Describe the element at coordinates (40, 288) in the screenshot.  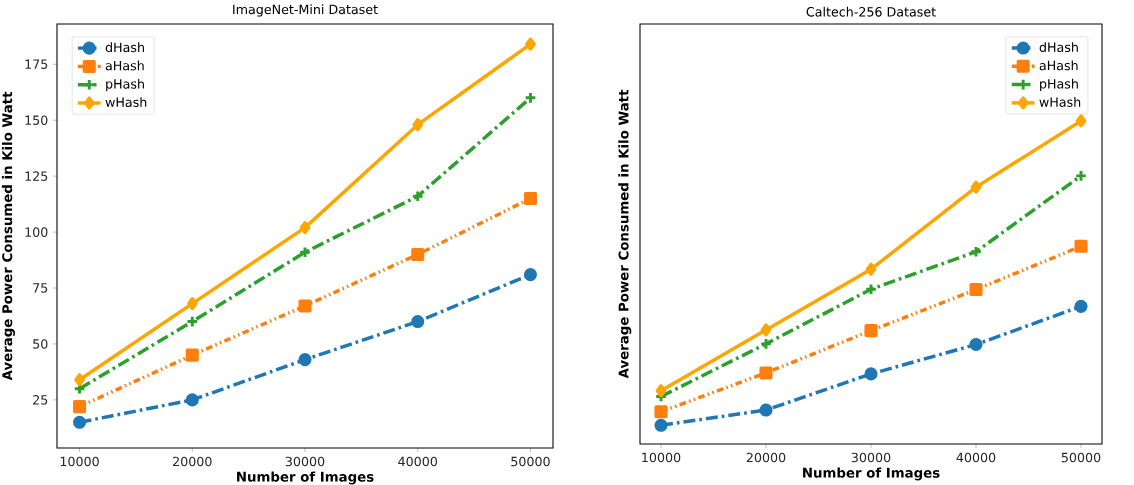
I see `y-tick-label: 75` at that location.